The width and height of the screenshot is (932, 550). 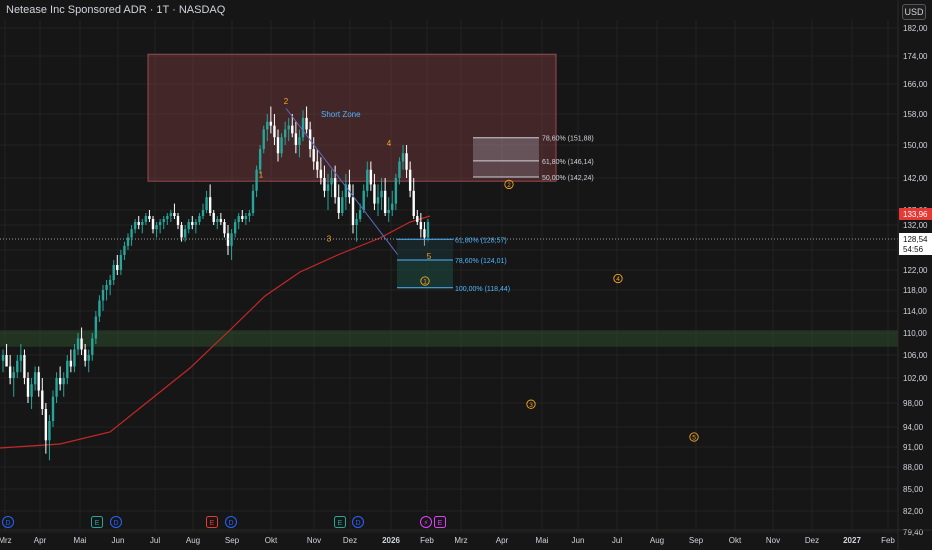 I want to click on wave-label: 2, so click(x=286, y=101).